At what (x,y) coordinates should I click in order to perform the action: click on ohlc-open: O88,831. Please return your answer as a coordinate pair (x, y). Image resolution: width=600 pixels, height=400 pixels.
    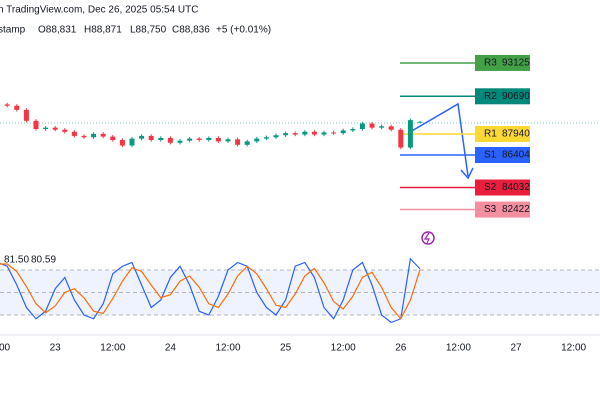
    Looking at the image, I should click on (57, 30).